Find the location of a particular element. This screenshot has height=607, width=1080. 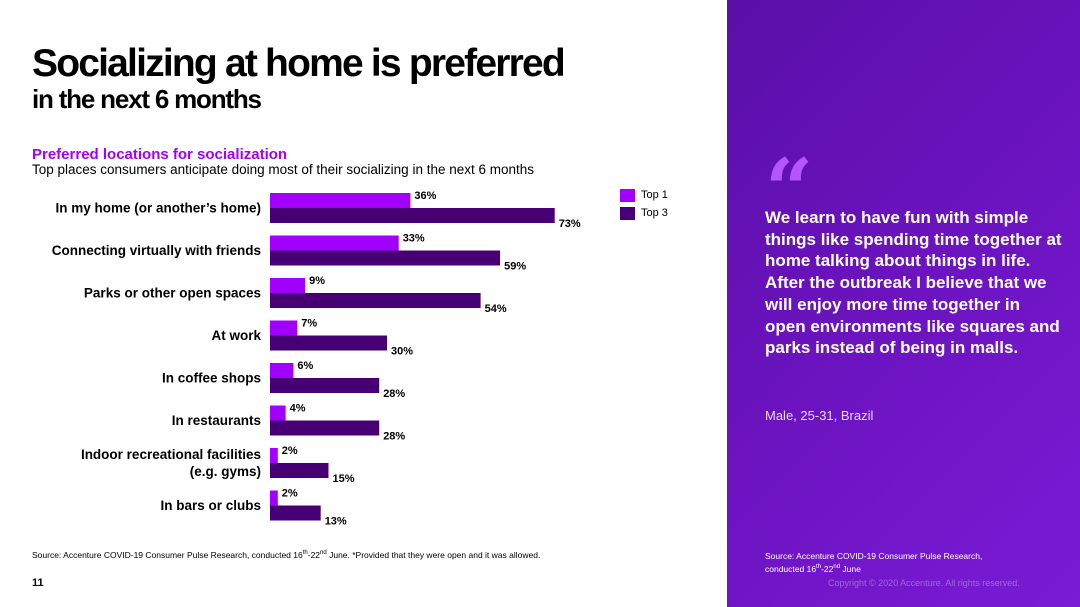

quote-source-suffix: June is located at coordinates (850, 568).